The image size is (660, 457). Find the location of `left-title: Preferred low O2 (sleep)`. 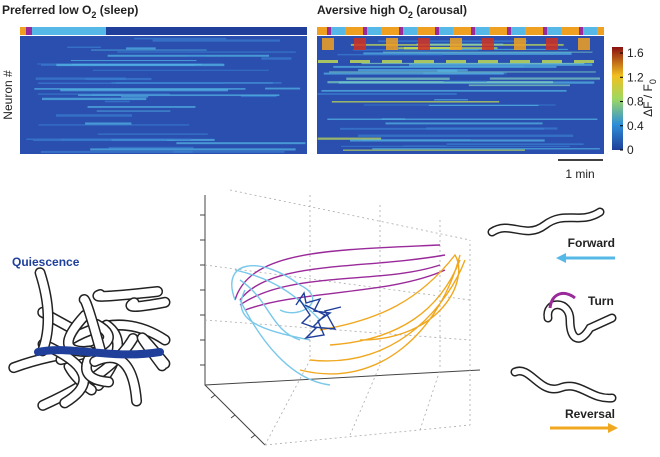

left-title: Preferred low O2 (sleep) is located at coordinates (70, 11).